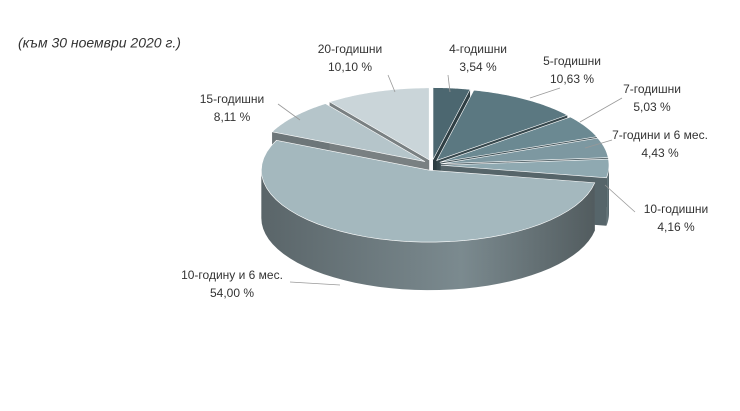 This screenshot has height=411, width=740. What do you see at coordinates (232, 99) in the screenshot?
I see `slice-label: 15-годишни` at bounding box center [232, 99].